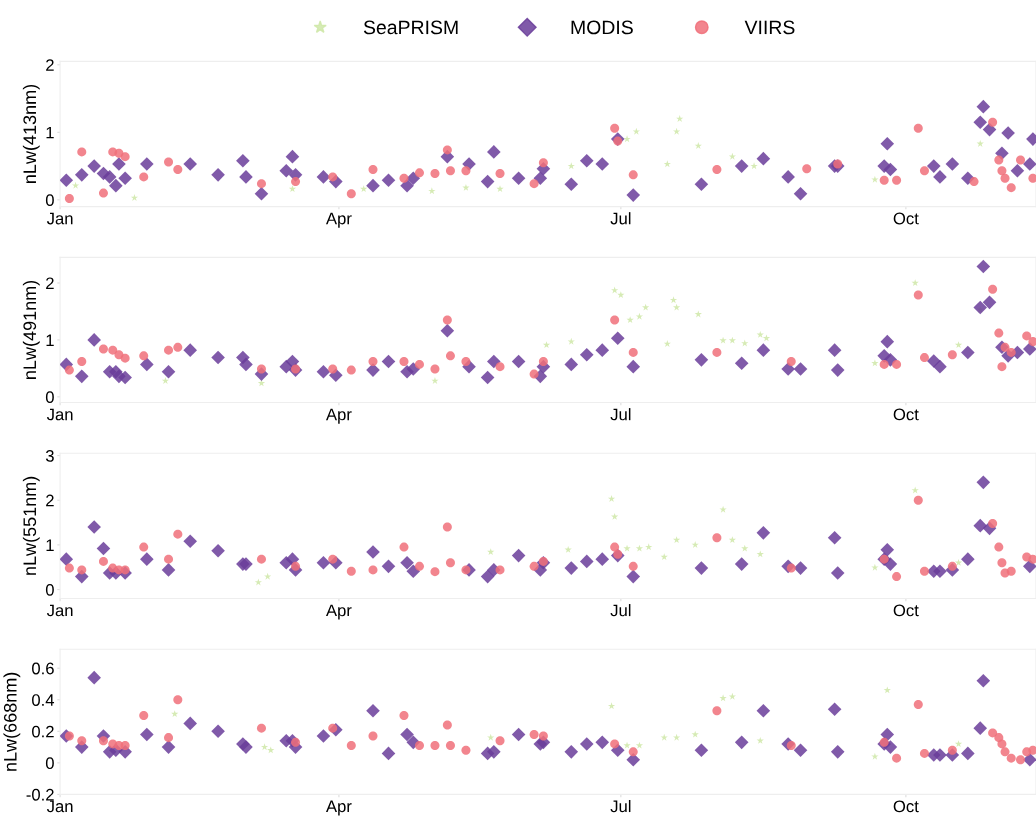 This screenshot has height=819, width=1036. I want to click on y-axis-title: nLw(551nm), so click(31, 525).